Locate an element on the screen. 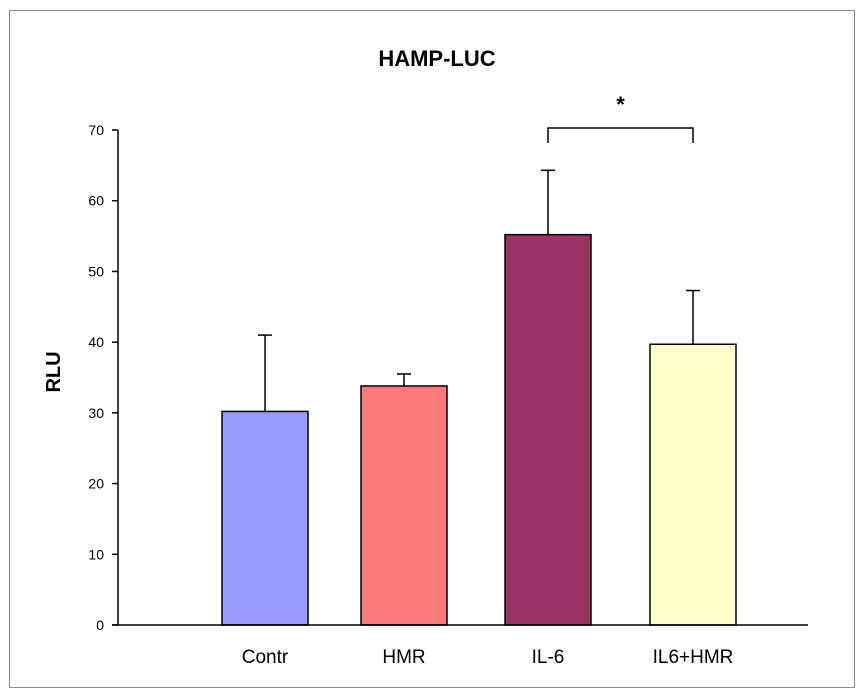 The image size is (860, 691). y-tick-label: 50 is located at coordinates (96, 271).